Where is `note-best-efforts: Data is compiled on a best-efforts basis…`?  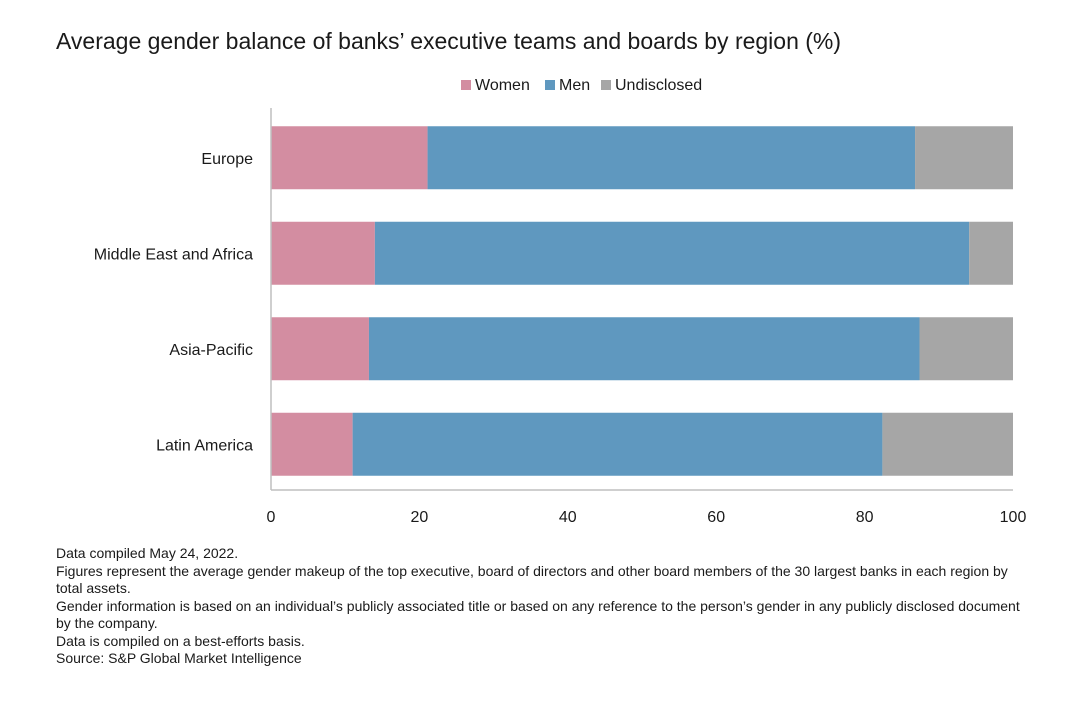 note-best-efforts: Data is compiled on a best-efforts basis… is located at coordinates (180, 640).